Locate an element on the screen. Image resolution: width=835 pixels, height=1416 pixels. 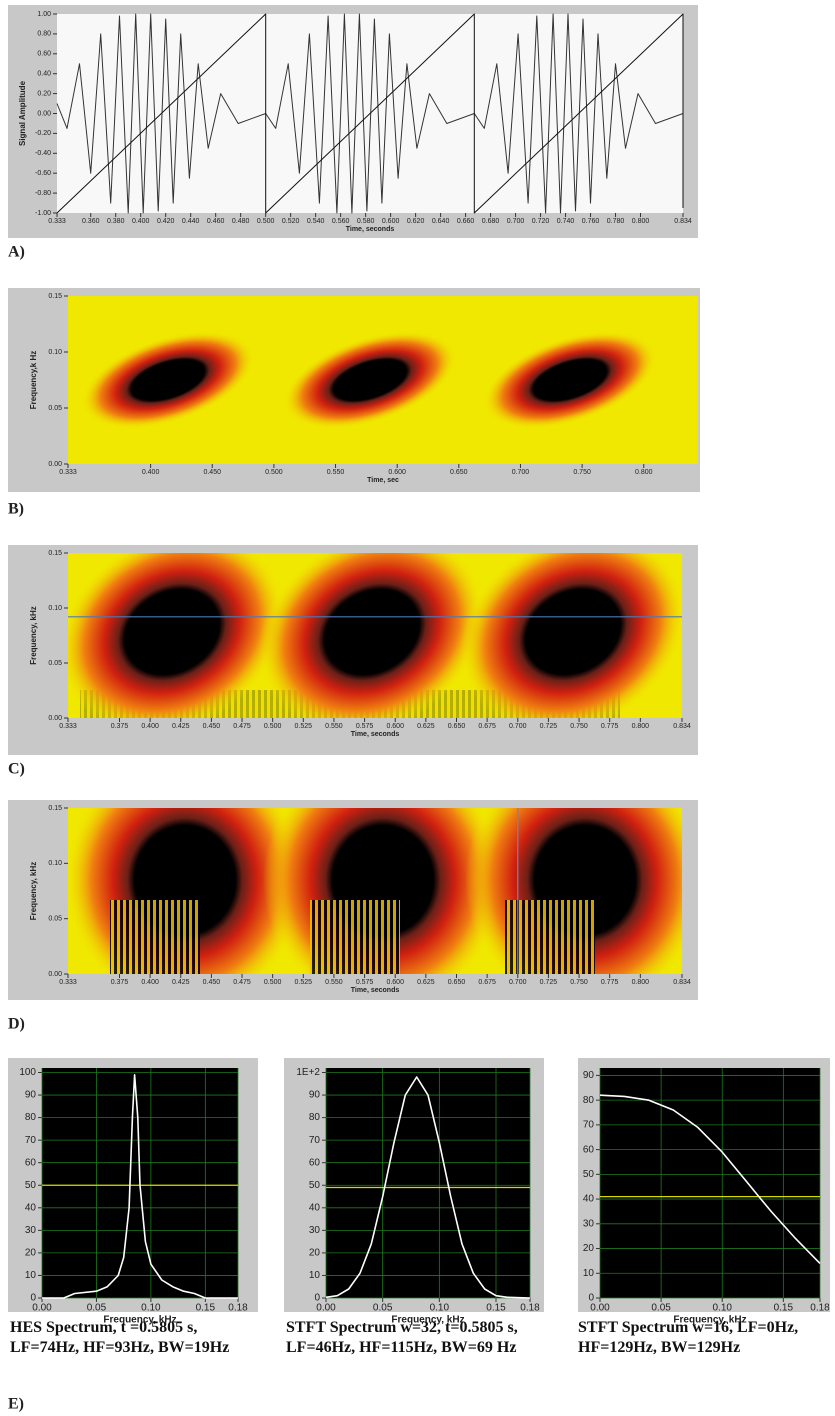
x-tick-label: 0.380 is located at coordinates (116, 221).